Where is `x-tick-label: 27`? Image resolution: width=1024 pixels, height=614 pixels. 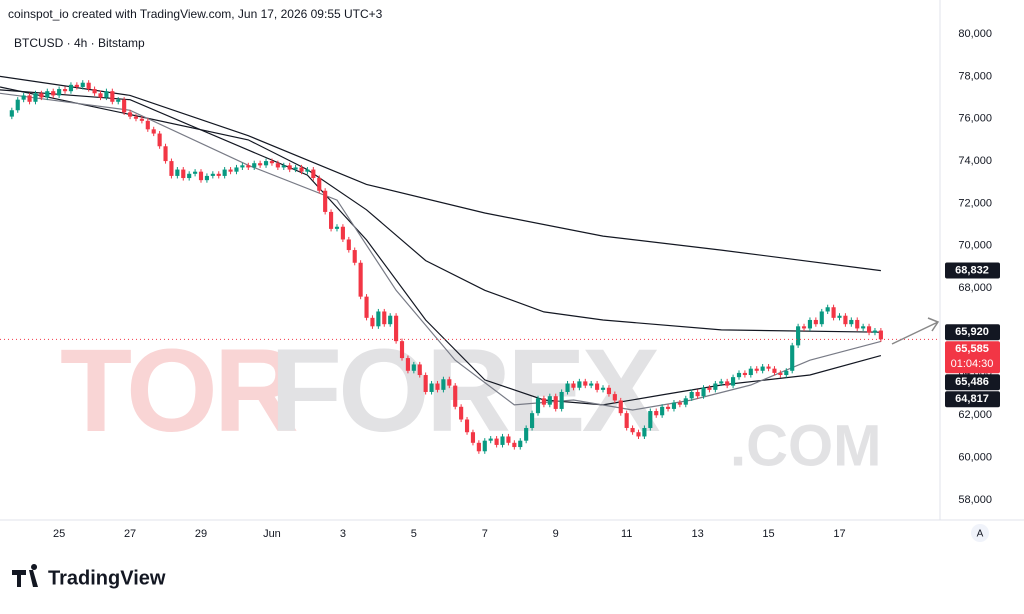 x-tick-label: 27 is located at coordinates (130, 534).